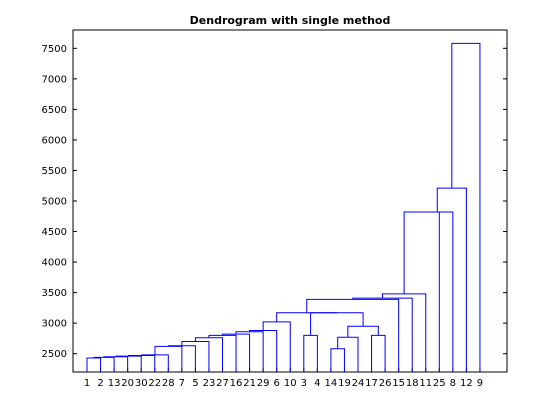  What do you see at coordinates (290, 383) in the screenshot?
I see `leaf-label: 10` at bounding box center [290, 383].